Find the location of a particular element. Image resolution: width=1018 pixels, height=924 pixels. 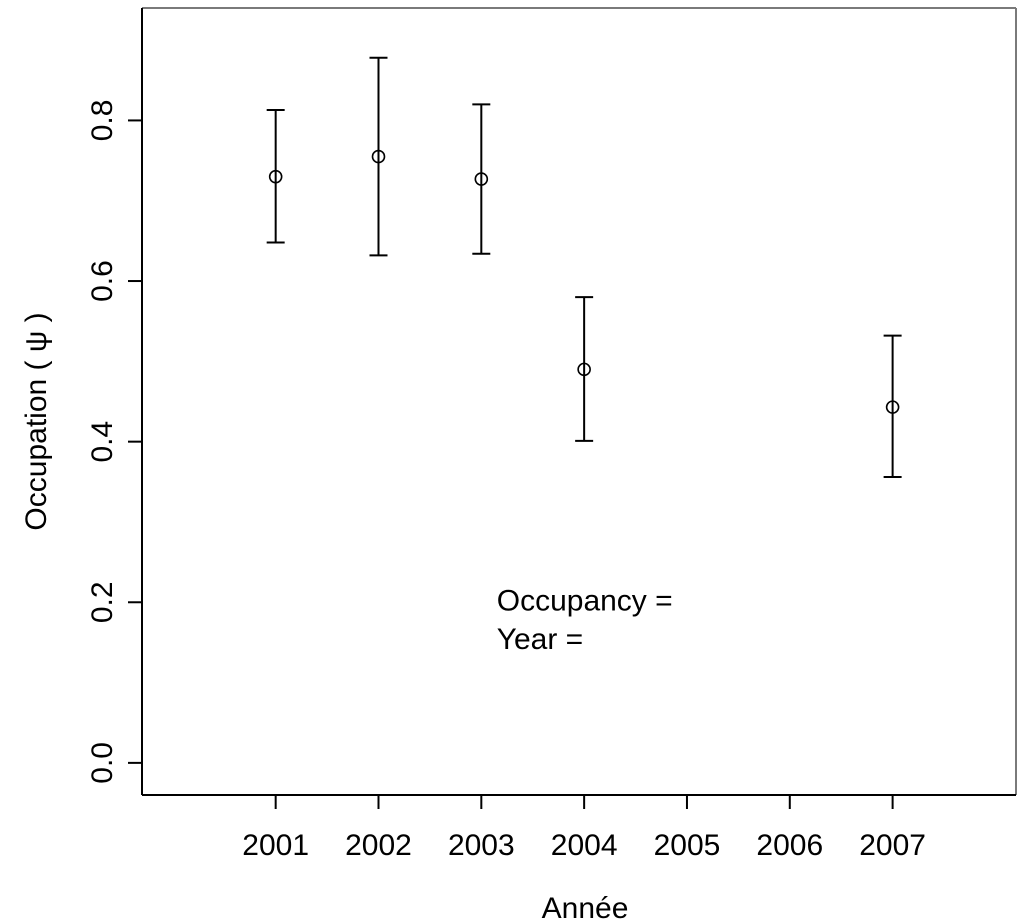

data-point-2007 is located at coordinates (892, 407).